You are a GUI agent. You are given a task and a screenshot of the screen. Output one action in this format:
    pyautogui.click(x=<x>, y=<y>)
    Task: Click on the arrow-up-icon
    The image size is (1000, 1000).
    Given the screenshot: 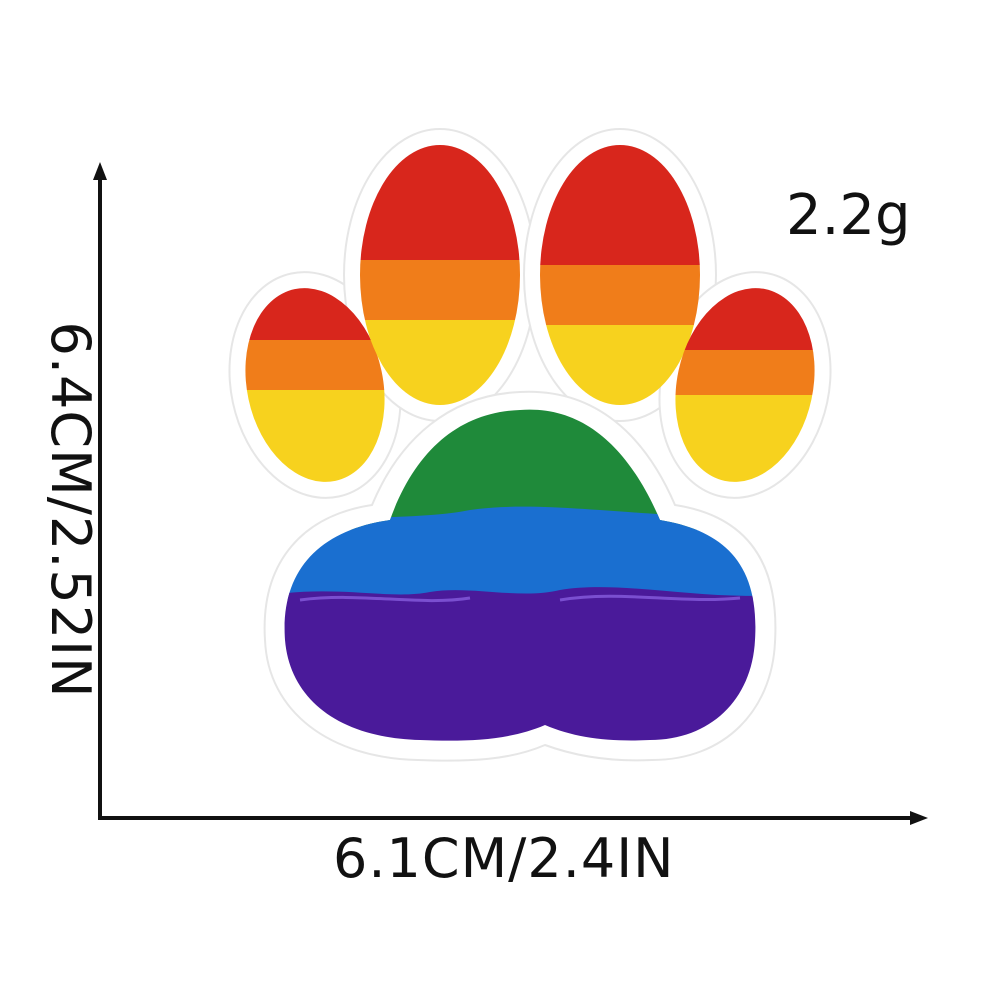 What is the action you would take?
    pyautogui.click(x=100, y=491)
    